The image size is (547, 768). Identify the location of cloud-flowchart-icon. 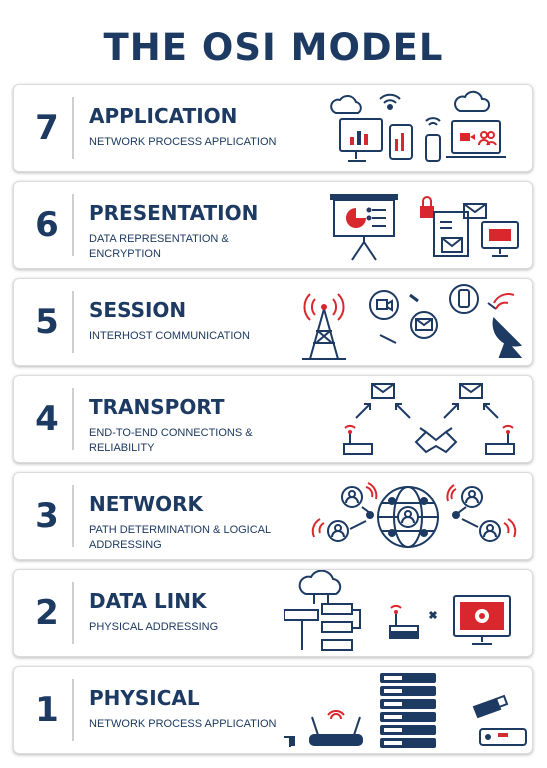
(322, 610).